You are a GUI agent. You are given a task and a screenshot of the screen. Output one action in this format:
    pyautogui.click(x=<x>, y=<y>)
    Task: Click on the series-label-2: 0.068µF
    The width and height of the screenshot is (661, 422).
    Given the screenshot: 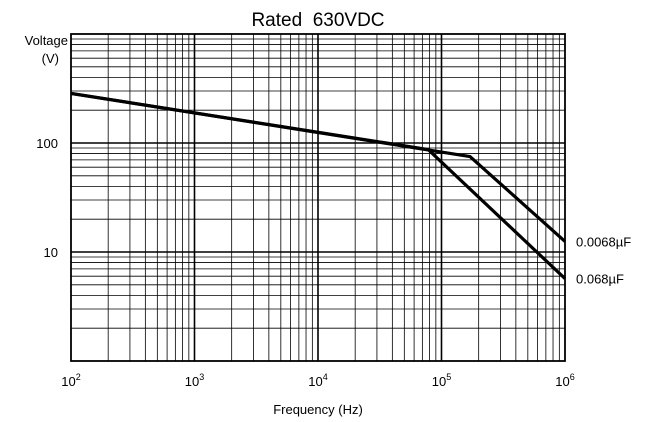 What is the action you would take?
    pyautogui.click(x=600, y=279)
    